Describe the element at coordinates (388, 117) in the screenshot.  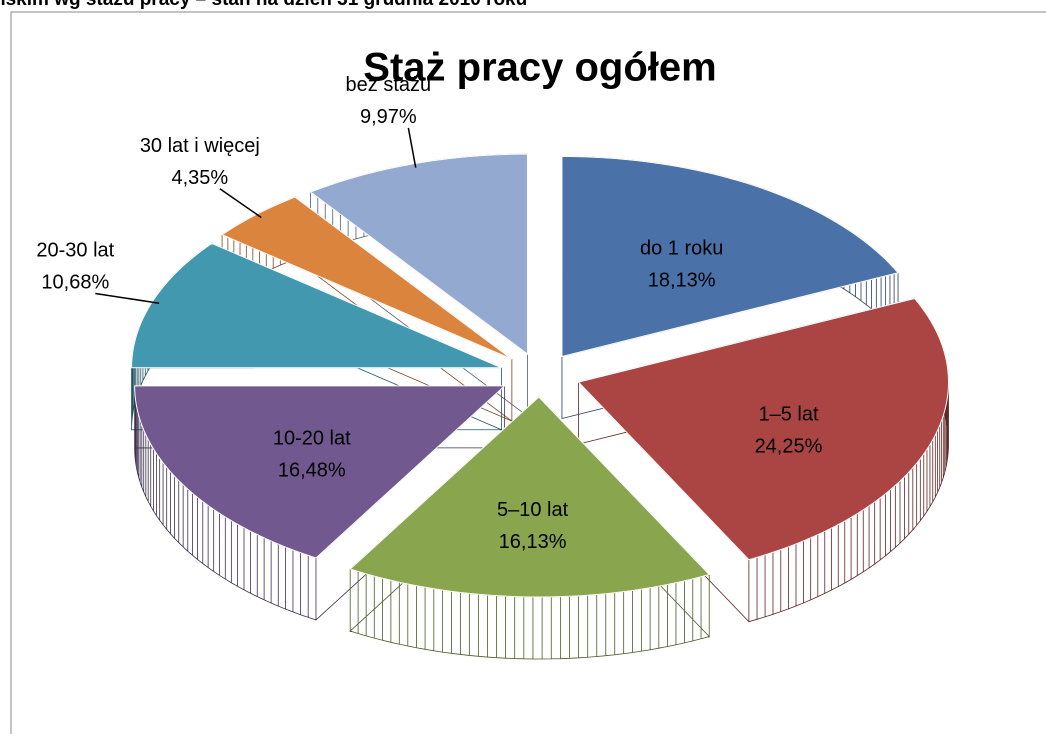
I see `slice-value-label: 9,97%` at that location.